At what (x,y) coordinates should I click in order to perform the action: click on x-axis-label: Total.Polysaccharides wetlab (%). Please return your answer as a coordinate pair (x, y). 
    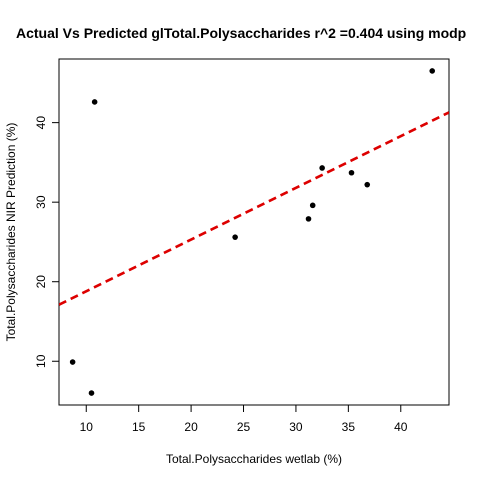
    Looking at the image, I should click on (254, 459).